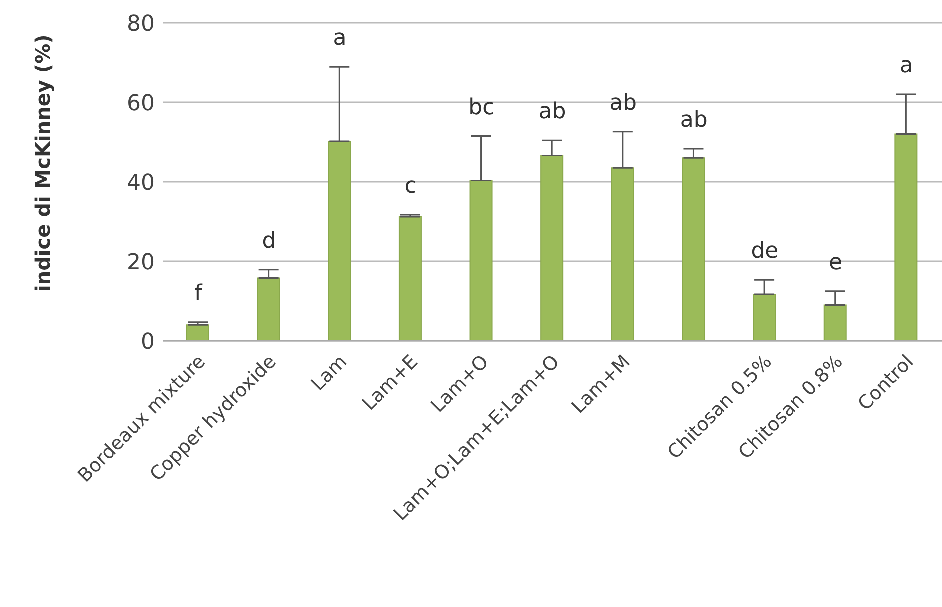 This screenshot has width=942, height=607. What do you see at coordinates (269, 241) in the screenshot?
I see `annotation: d` at bounding box center [269, 241].